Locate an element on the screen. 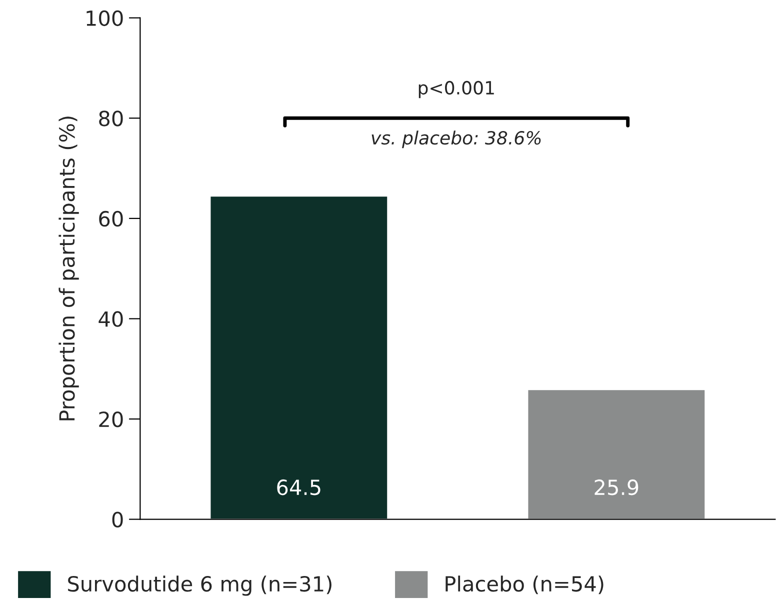 The width and height of the screenshot is (783, 616). y-tick-label: 40 is located at coordinates (110, 319).